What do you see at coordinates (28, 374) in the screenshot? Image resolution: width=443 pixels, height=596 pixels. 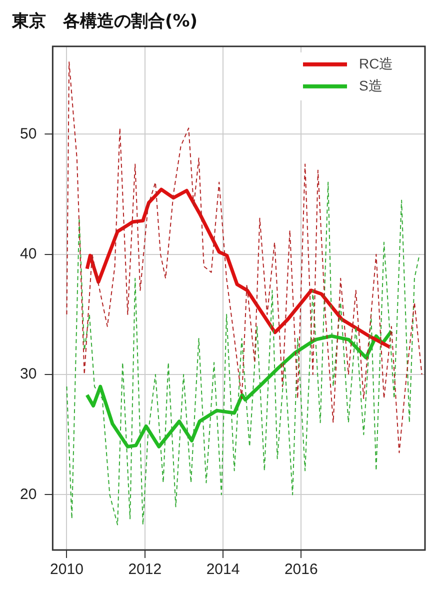 I see `y-tick-label: 30` at bounding box center [28, 374].